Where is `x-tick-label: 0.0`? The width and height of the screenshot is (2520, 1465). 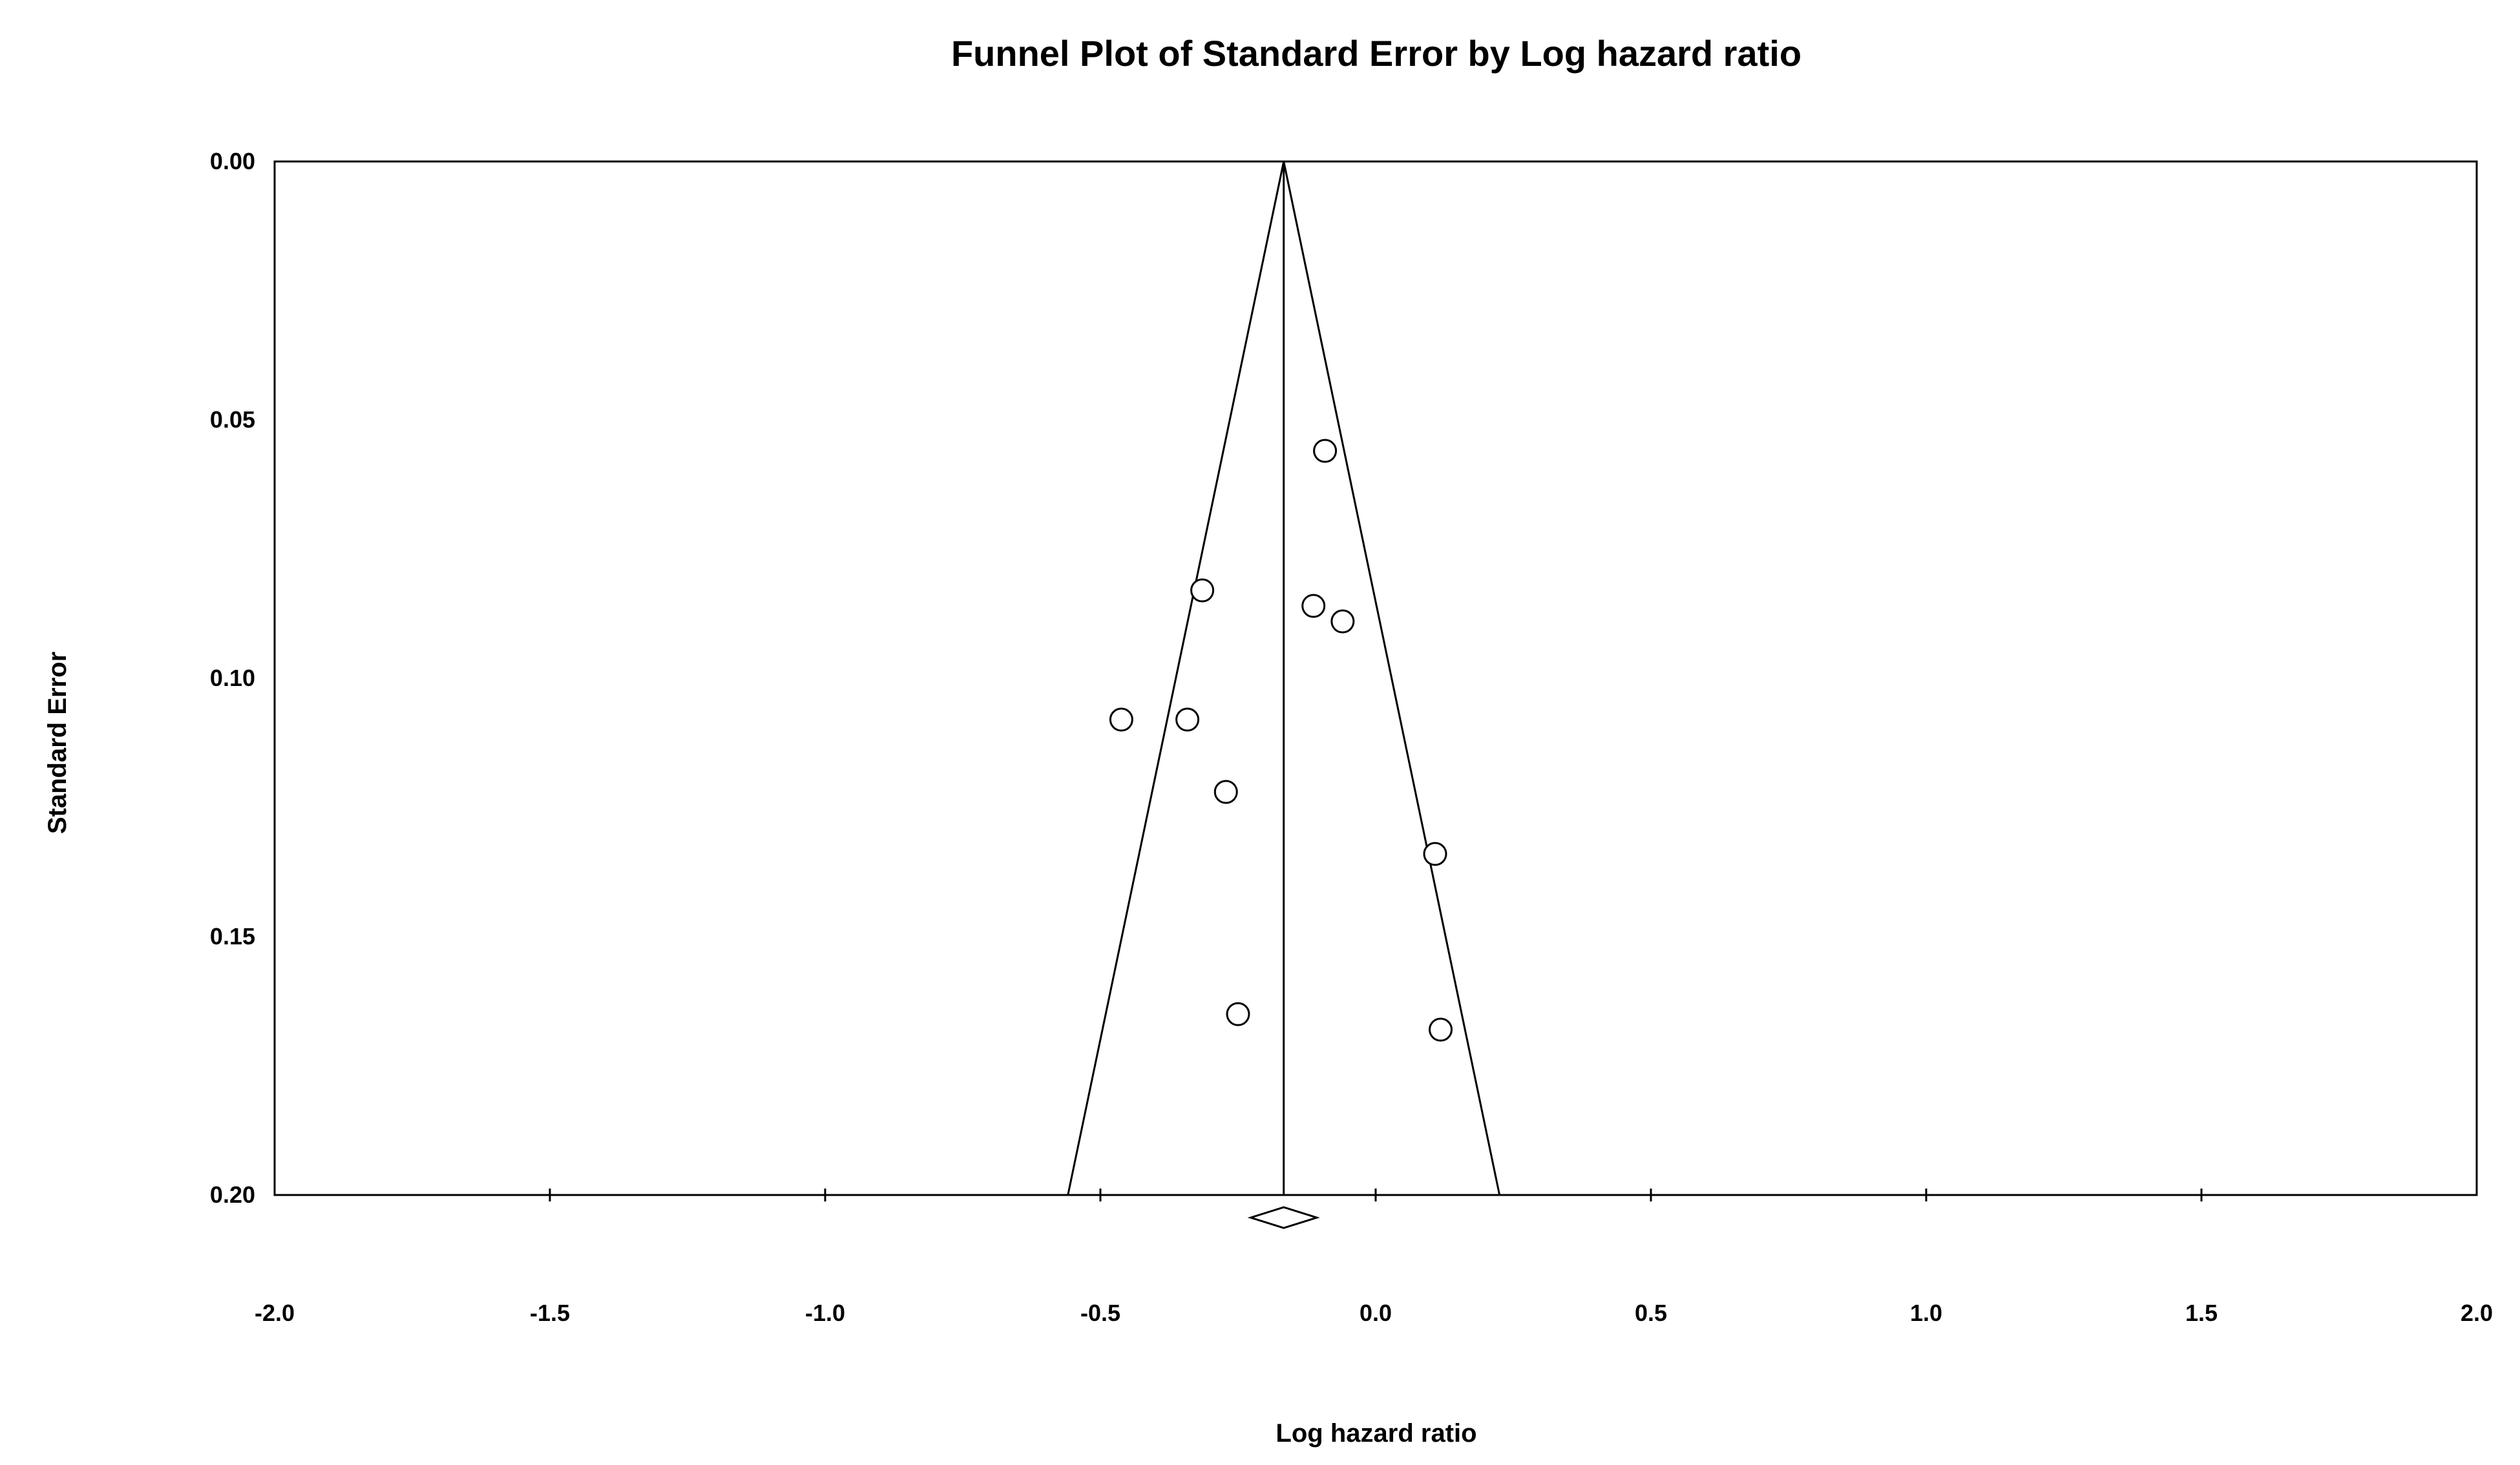
x-tick-label: 0.0 is located at coordinates (1376, 1313).